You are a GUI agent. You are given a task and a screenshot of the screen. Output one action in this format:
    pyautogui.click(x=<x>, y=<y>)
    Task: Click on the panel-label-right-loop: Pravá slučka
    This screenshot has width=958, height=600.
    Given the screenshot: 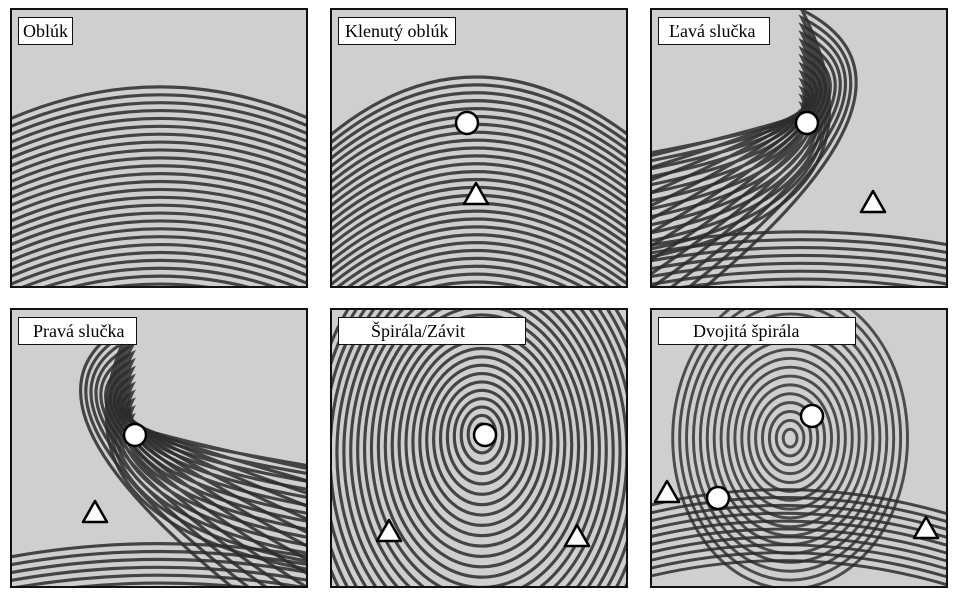 What is the action you would take?
    pyautogui.click(x=78, y=331)
    